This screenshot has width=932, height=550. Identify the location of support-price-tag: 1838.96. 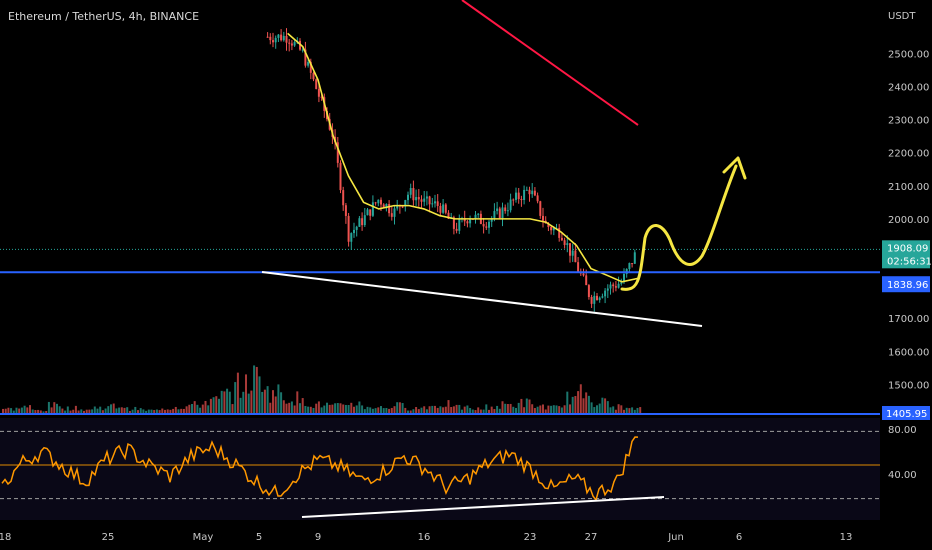
(906, 284).